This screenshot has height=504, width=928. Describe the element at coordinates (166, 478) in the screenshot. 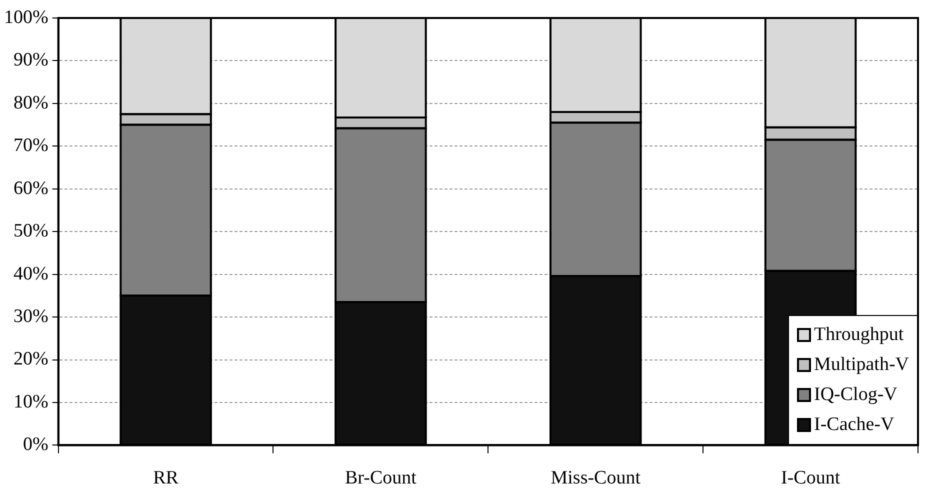

I see `x-tick-label: RR` at that location.